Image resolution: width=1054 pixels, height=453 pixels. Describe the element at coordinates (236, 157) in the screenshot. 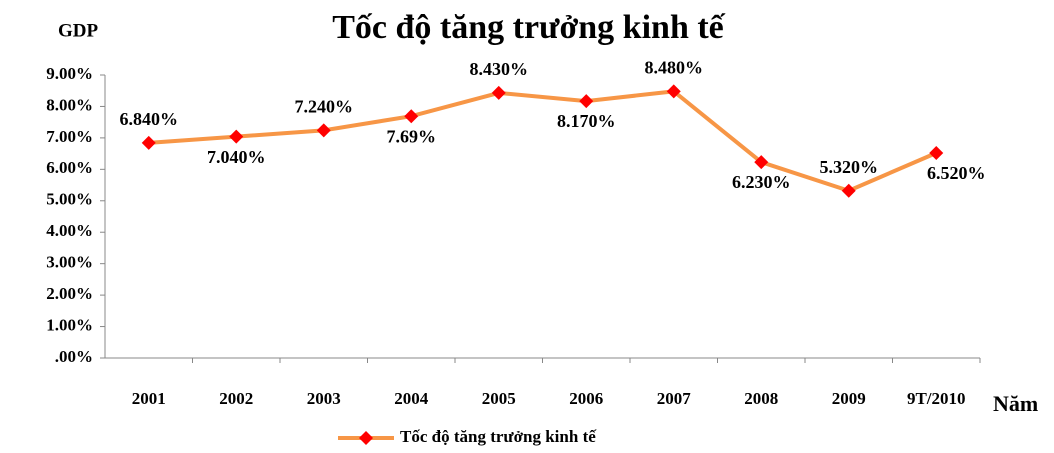

I see `data-label: 7.040%` at that location.